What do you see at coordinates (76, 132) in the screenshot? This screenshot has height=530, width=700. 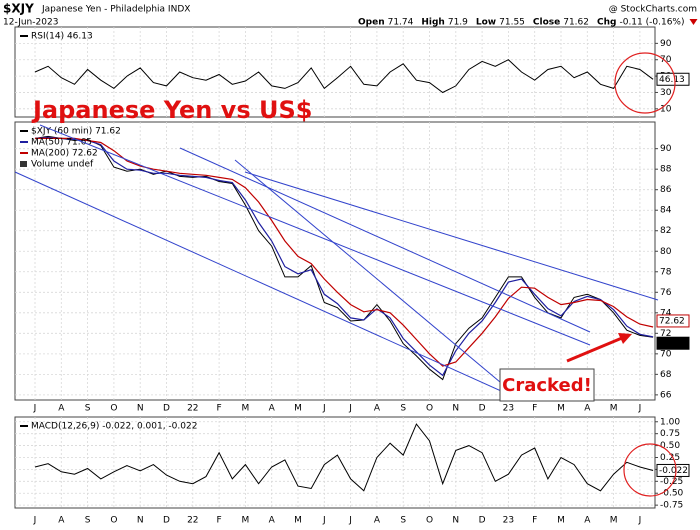 I see `legend-label: $XJY (60 min) 71.62` at bounding box center [76, 132].